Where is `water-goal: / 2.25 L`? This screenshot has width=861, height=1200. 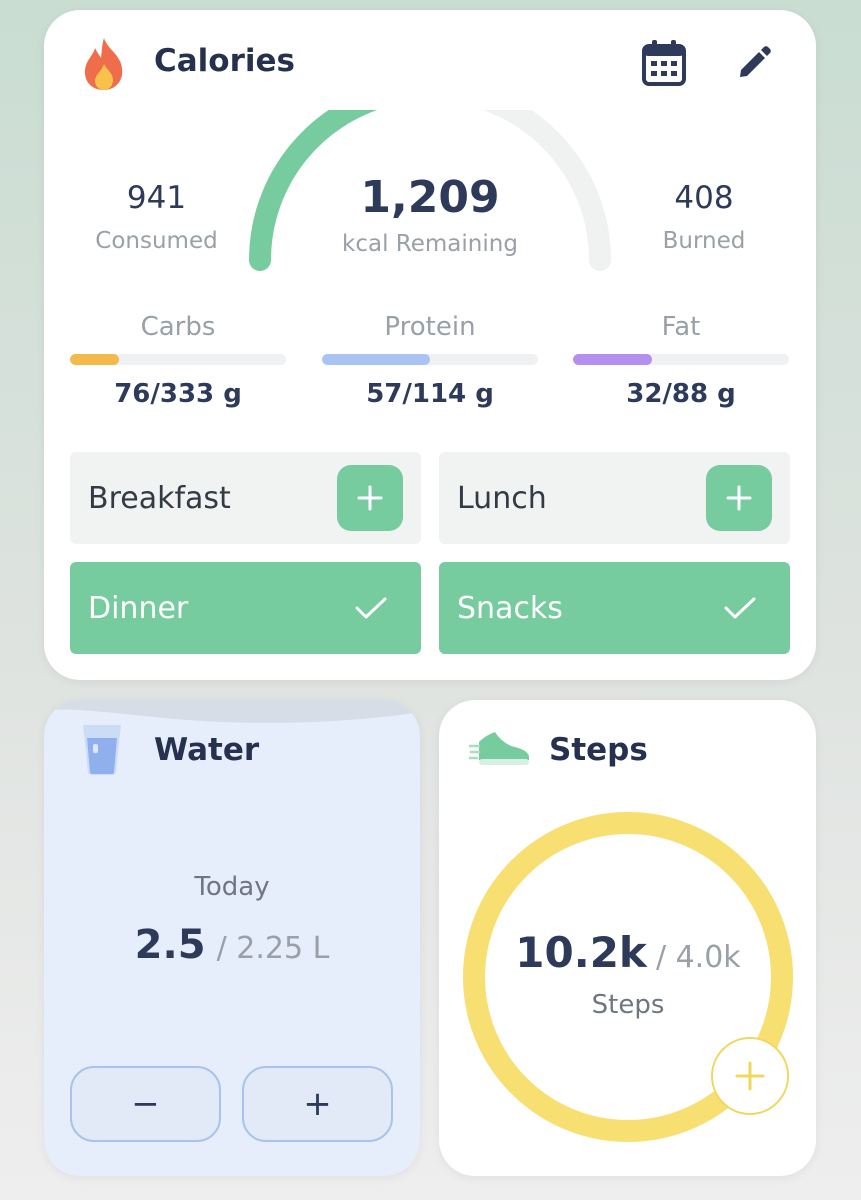 water-goal: / 2.25 L is located at coordinates (273, 948).